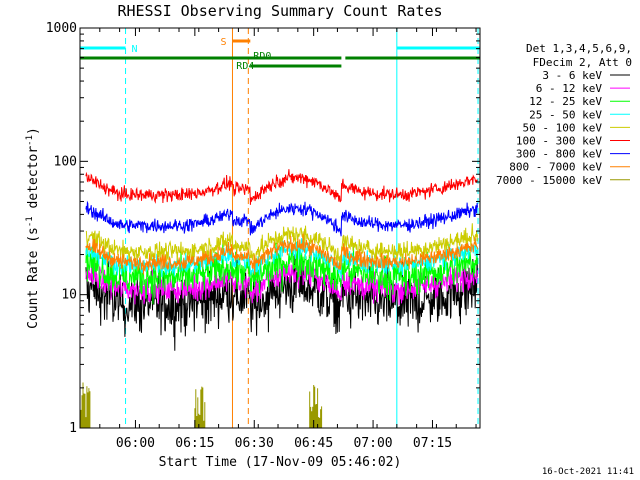  Describe the element at coordinates (559, 154) in the screenshot. I see `legend-label: 300 - 800 keV` at that location.